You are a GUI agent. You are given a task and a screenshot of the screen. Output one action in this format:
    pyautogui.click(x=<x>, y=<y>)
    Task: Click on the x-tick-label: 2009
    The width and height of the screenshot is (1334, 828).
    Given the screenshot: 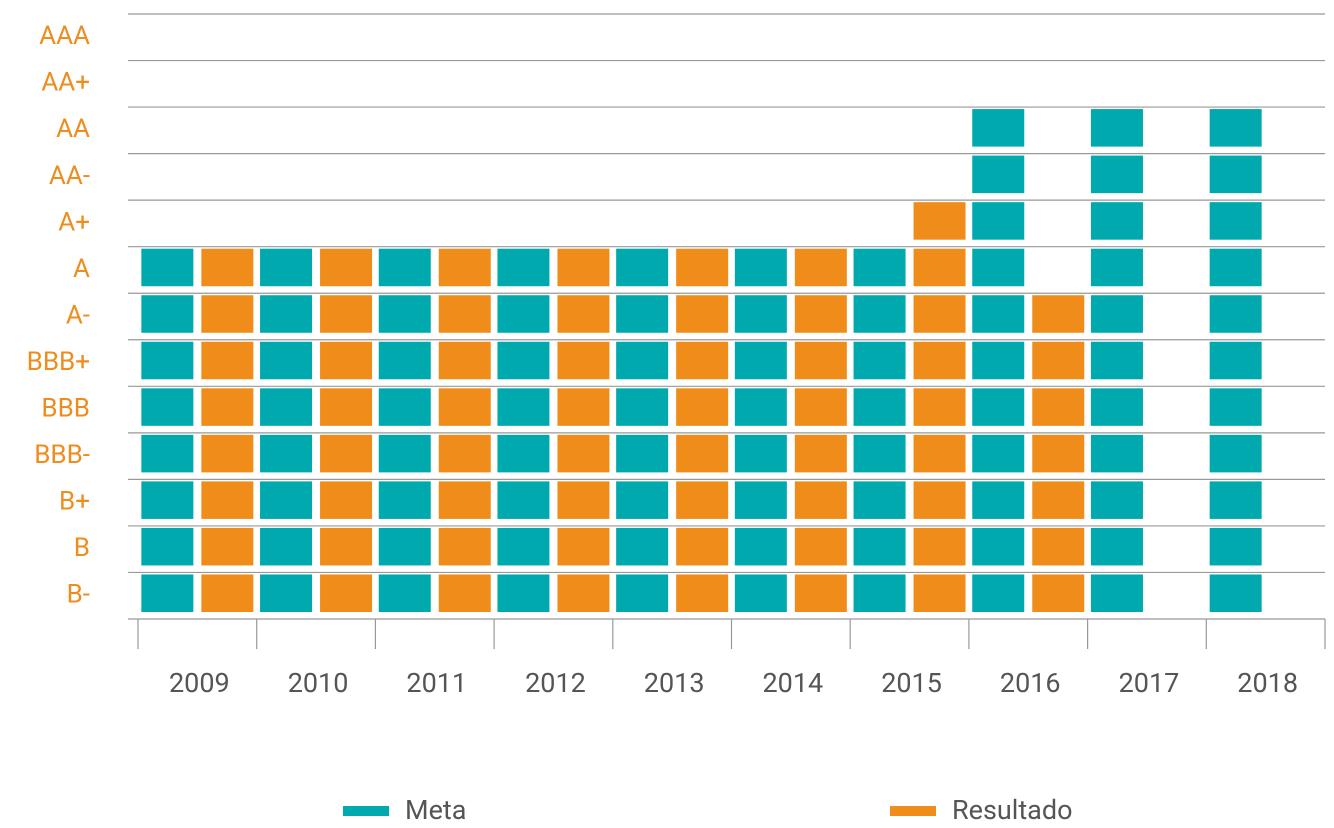 What is the action you would take?
    pyautogui.click(x=199, y=683)
    